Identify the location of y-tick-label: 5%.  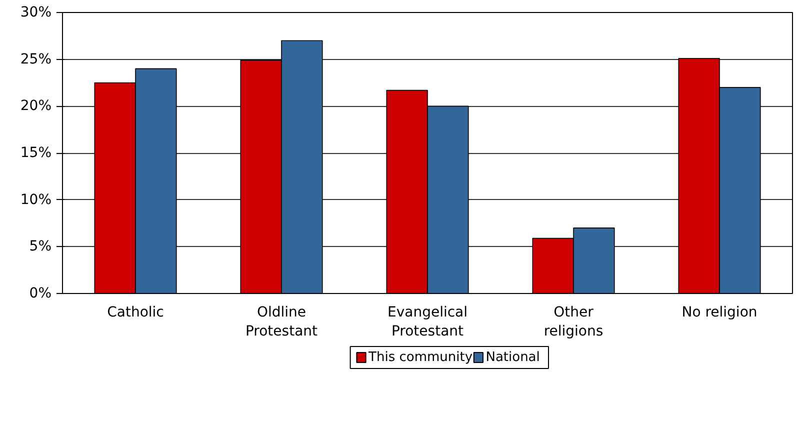
(40, 246).